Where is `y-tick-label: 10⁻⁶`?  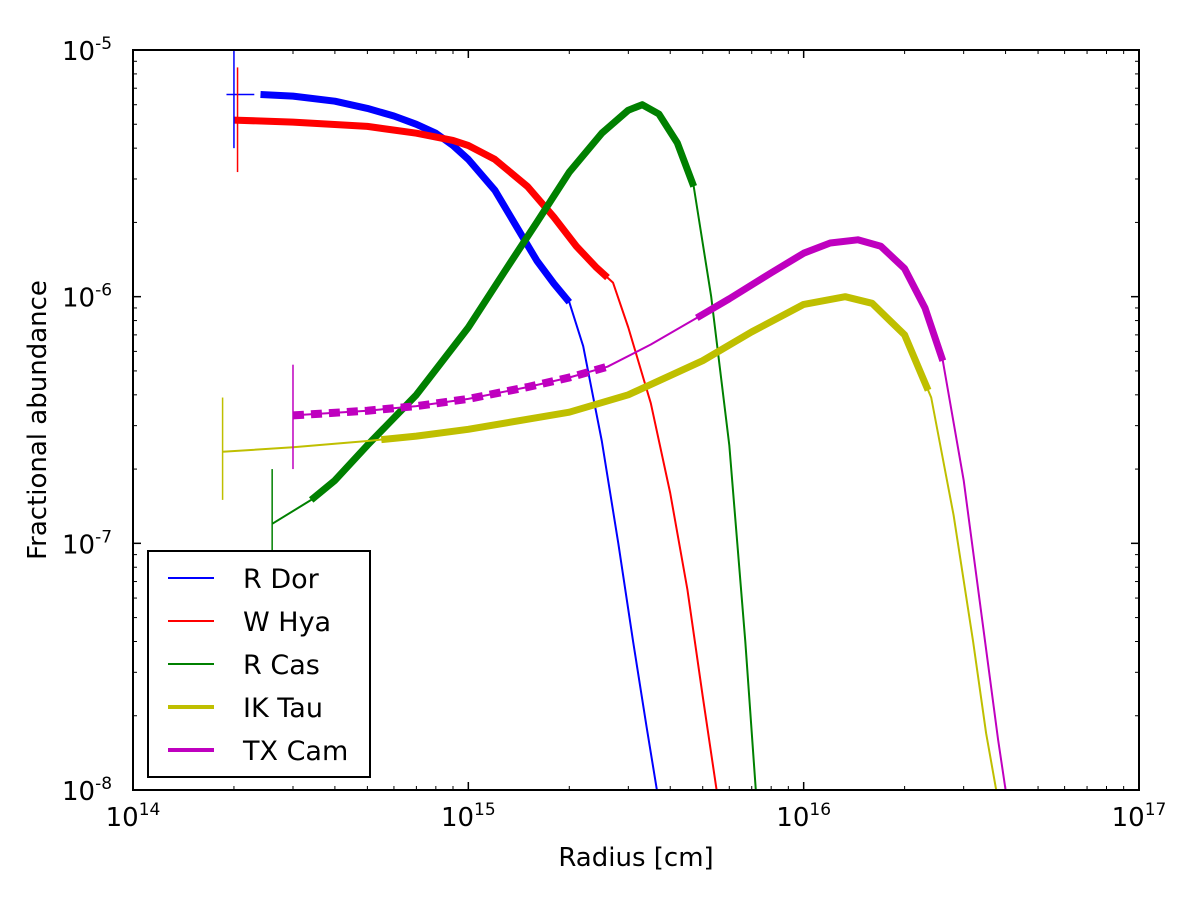 y-tick-label: 10⁻⁶ is located at coordinates (87, 297).